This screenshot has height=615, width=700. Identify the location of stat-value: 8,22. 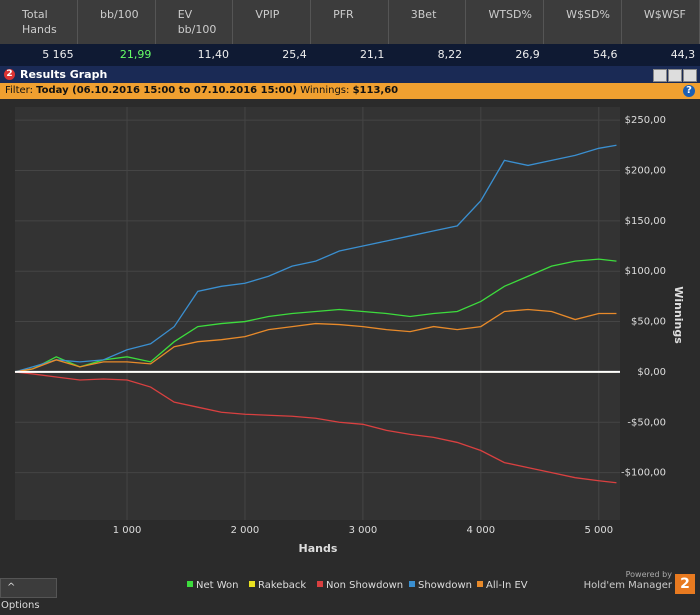
(450, 54).